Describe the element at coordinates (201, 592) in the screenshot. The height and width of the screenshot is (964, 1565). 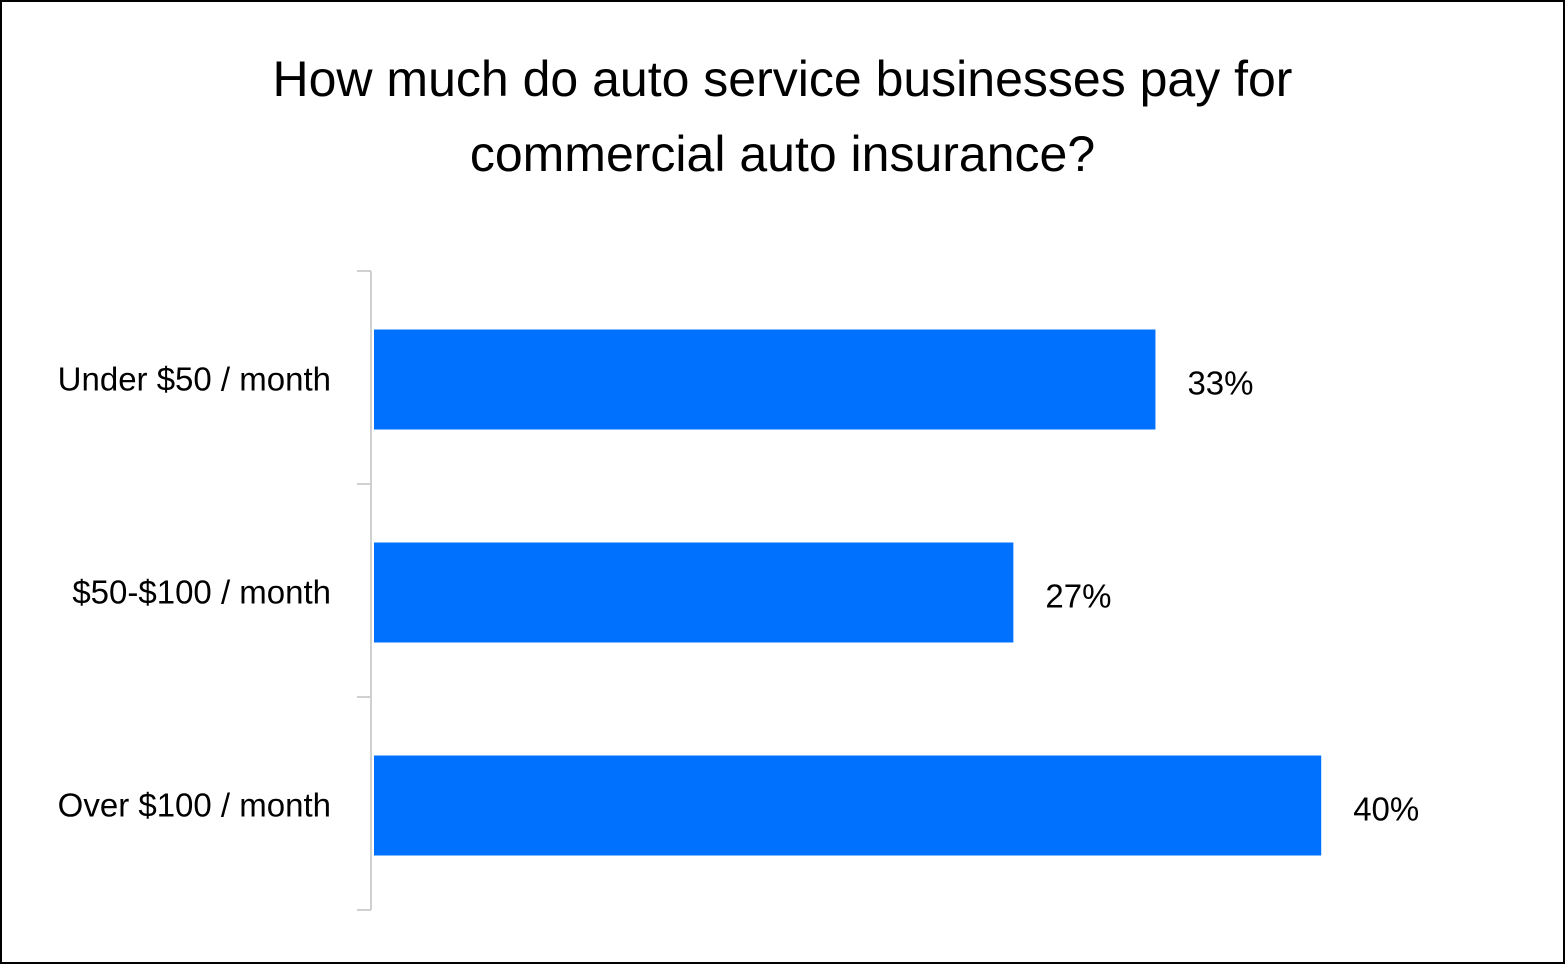
I see `category-label-2: $50-$100 / month` at that location.